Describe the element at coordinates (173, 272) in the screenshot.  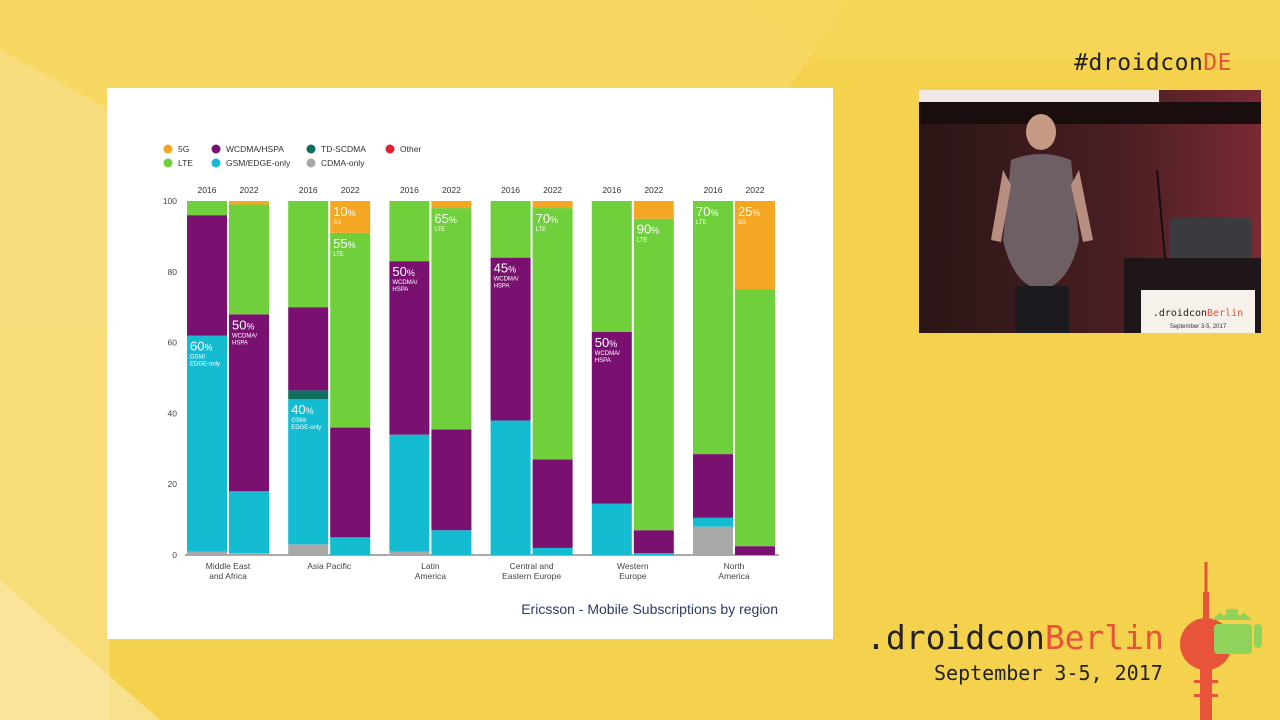
I see `y-tick-label: 80` at that location.